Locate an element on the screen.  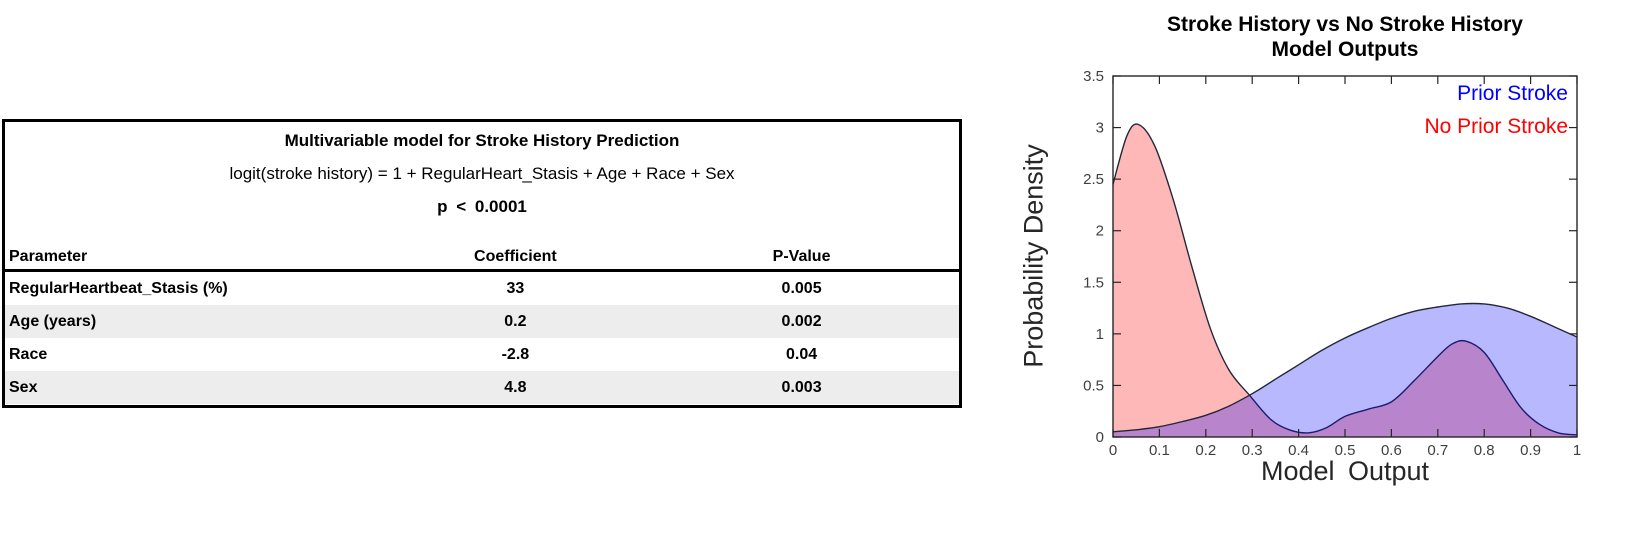
y-tick-label: 2.5 is located at coordinates (1093, 179).